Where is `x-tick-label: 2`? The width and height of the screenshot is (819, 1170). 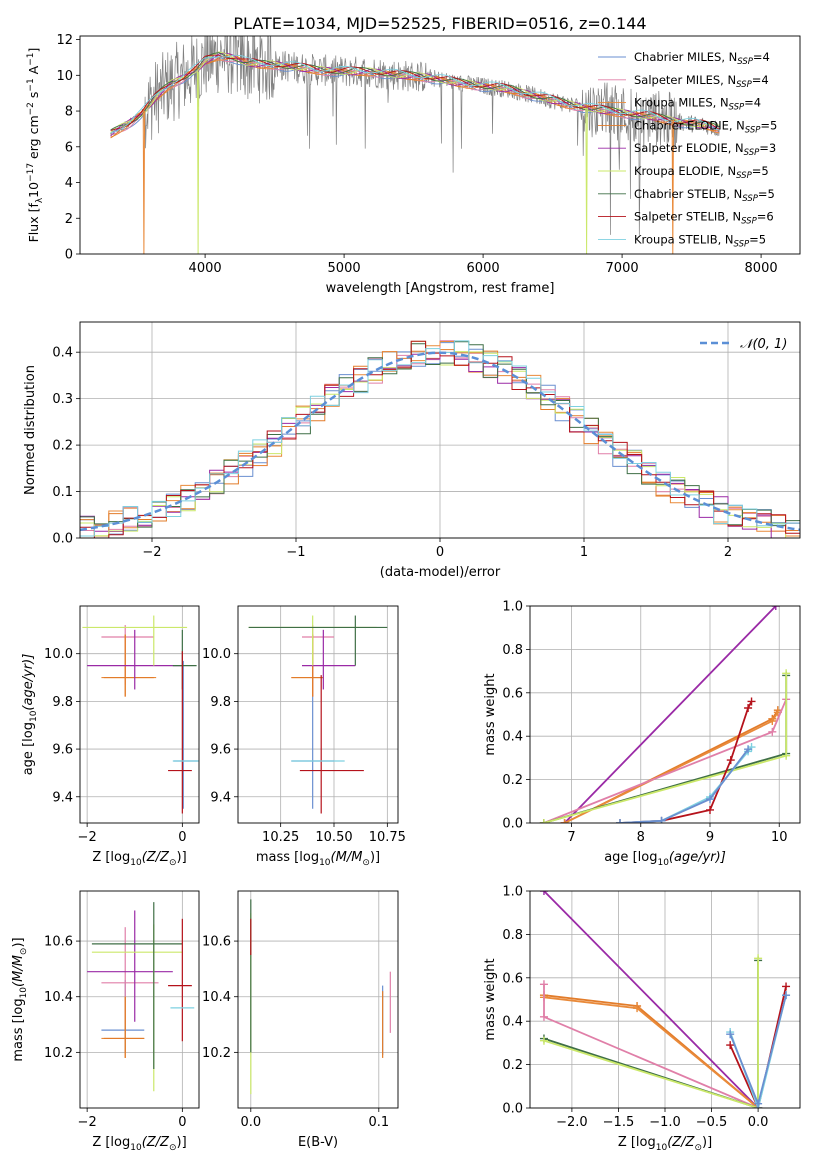 x-tick-label: 2 is located at coordinates (728, 552).